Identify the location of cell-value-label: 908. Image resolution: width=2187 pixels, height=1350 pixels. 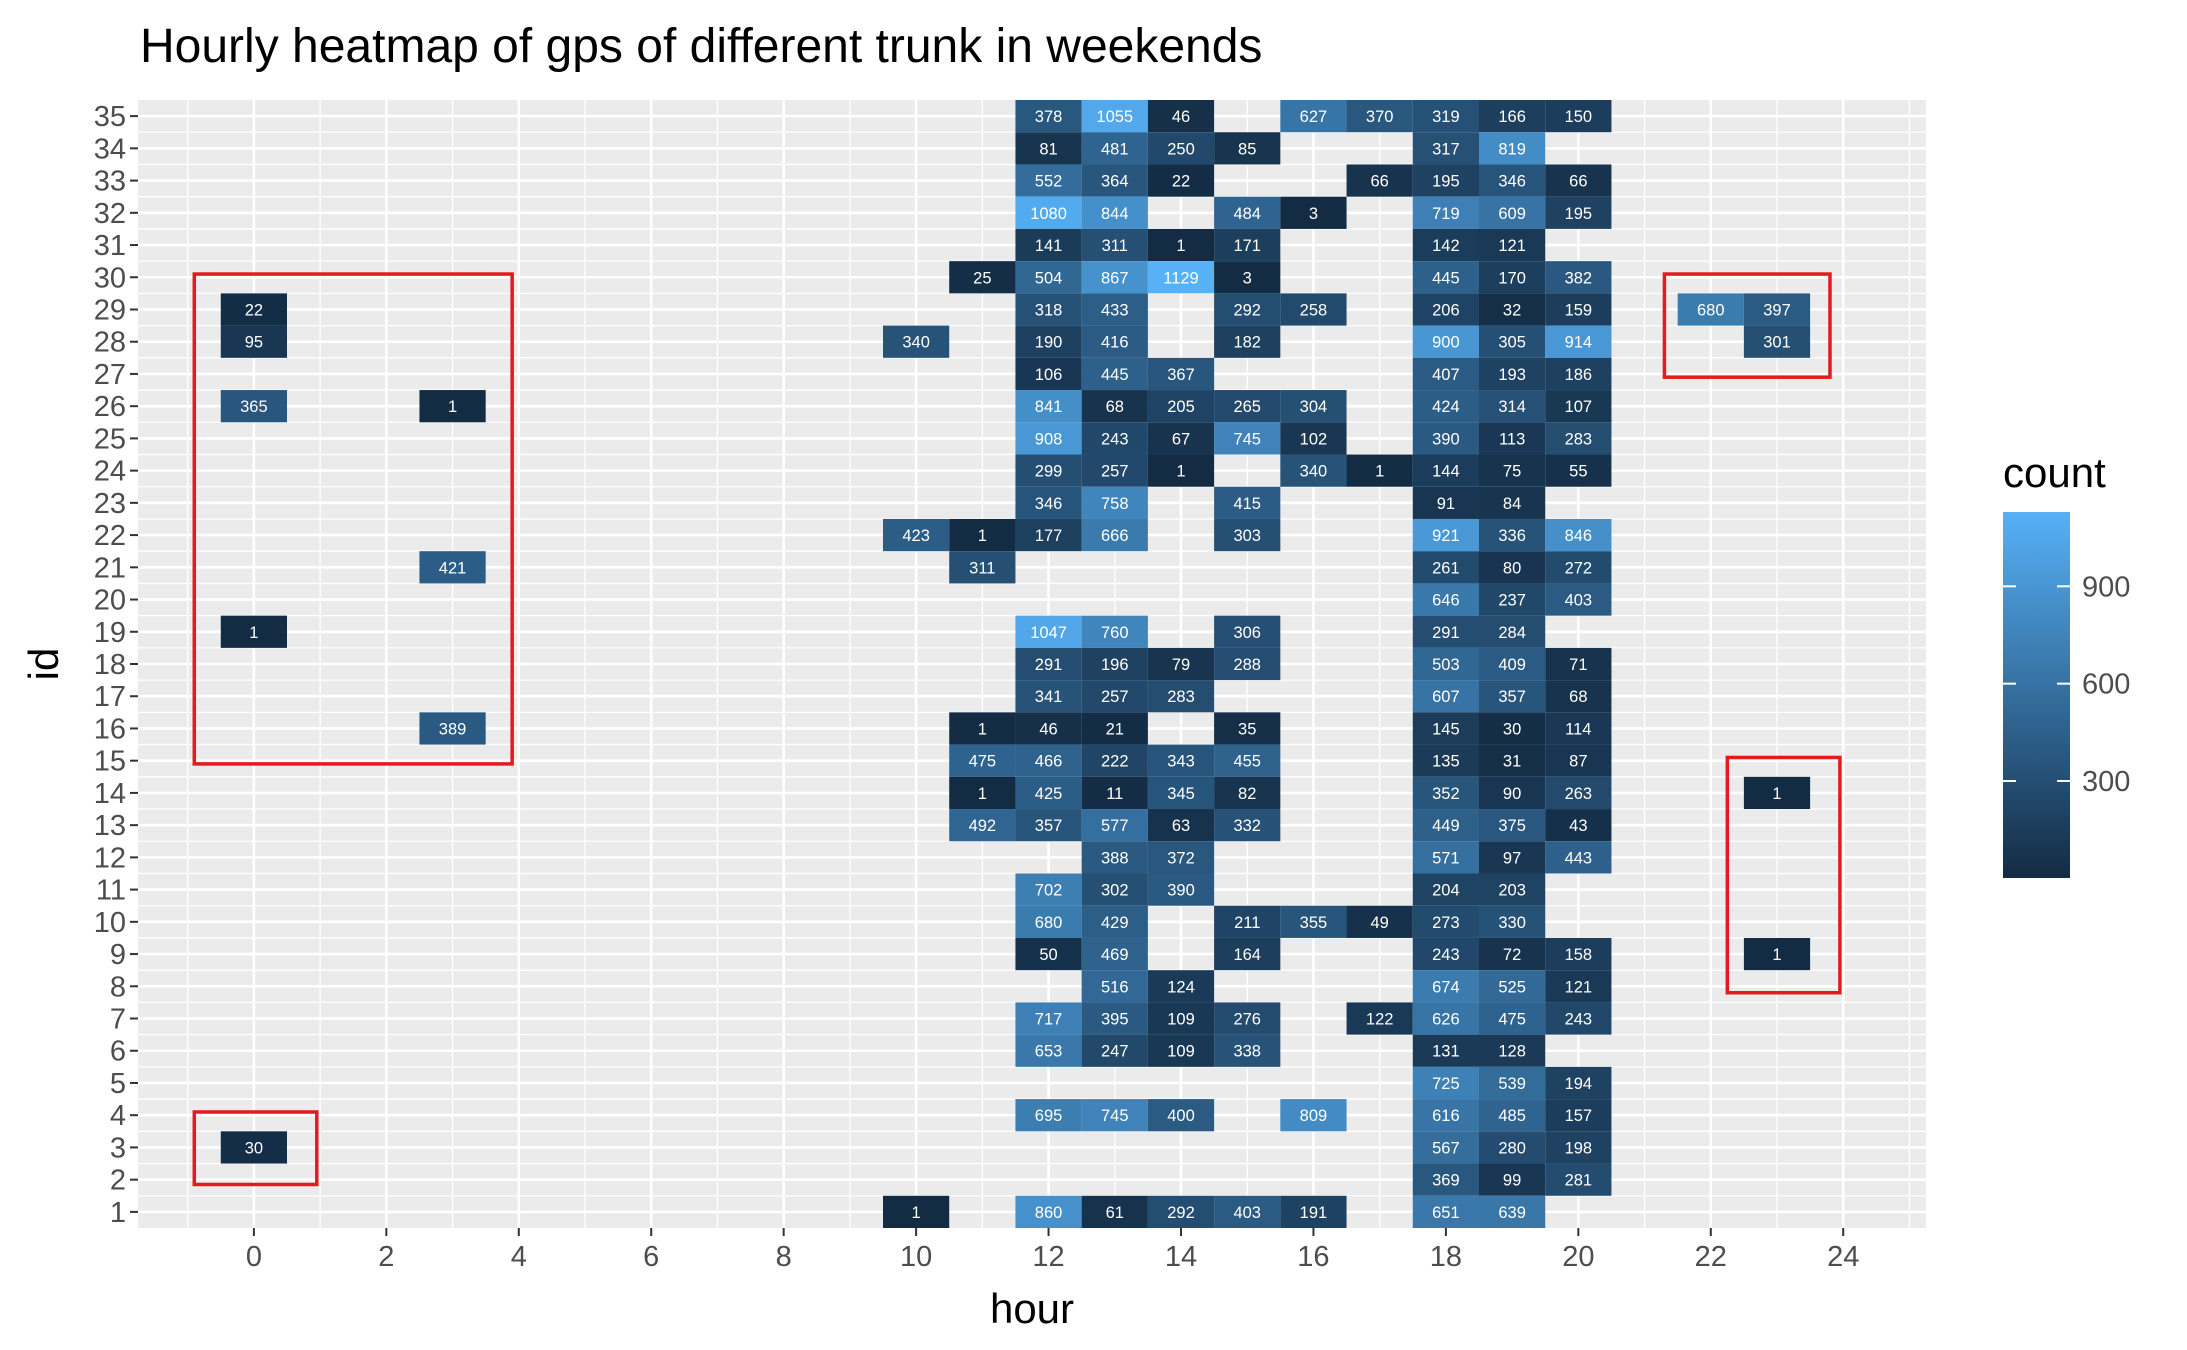
(1049, 439).